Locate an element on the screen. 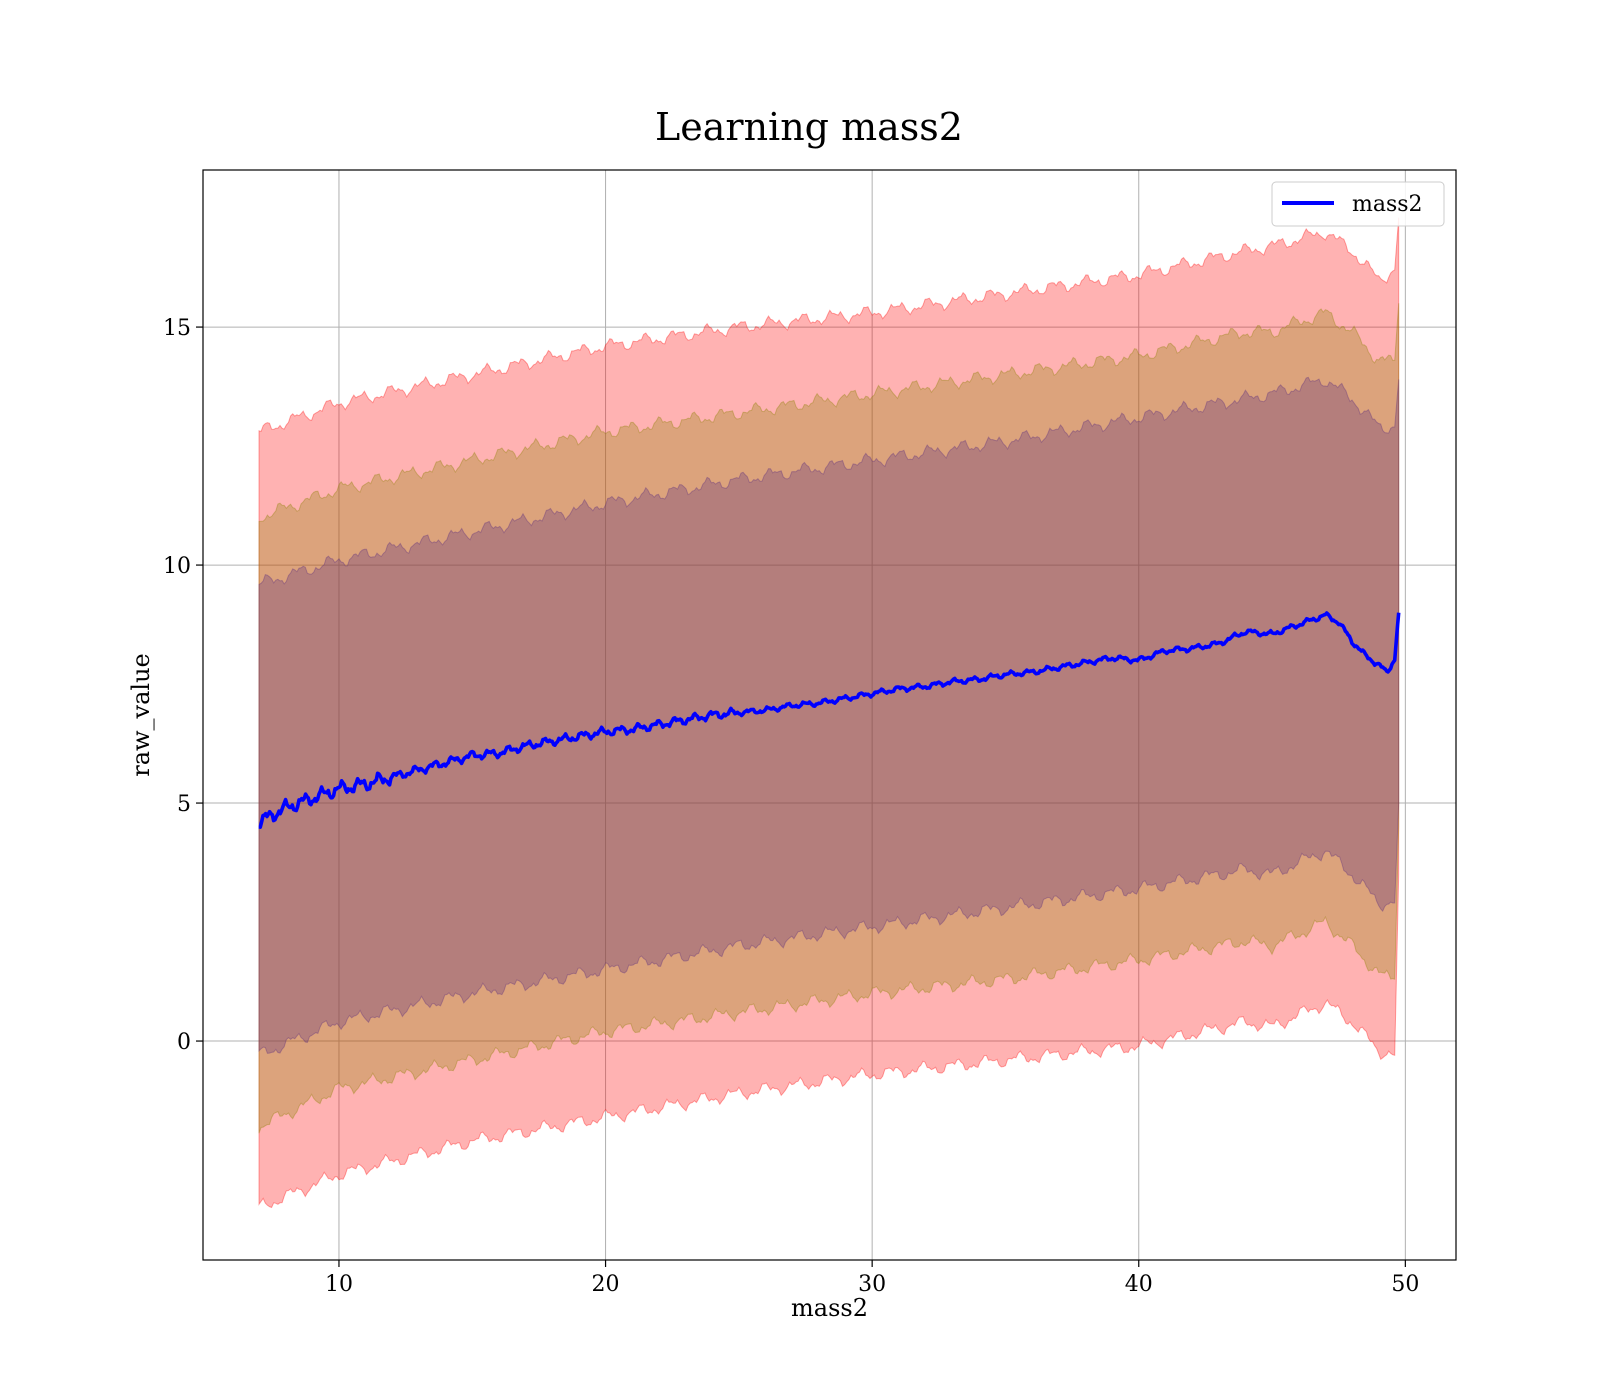 The height and width of the screenshot is (1400, 1600). x-tick-label-1: 20 is located at coordinates (606, 1284).